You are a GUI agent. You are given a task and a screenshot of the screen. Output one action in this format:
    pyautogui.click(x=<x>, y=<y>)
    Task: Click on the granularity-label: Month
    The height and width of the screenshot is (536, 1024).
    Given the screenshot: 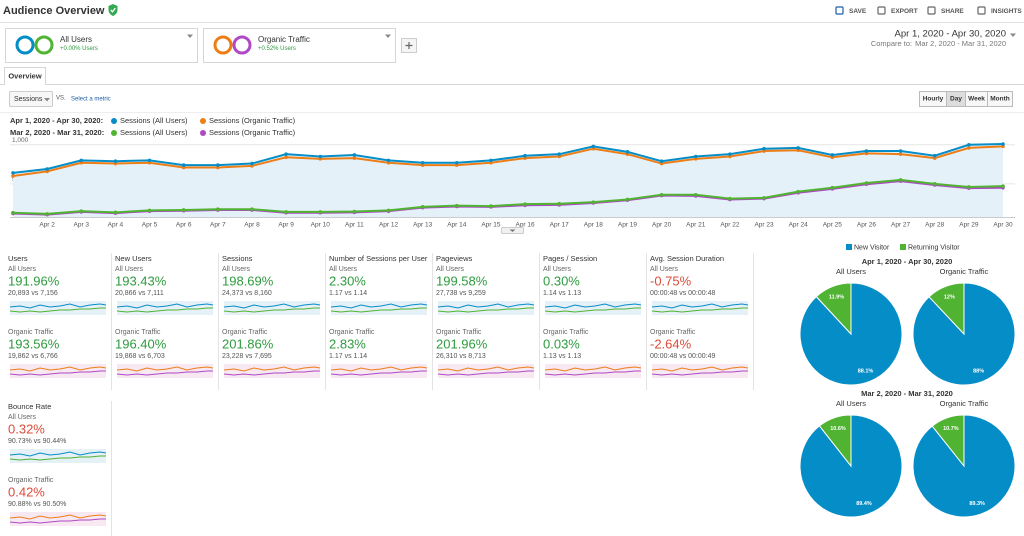 What is the action you would take?
    pyautogui.click(x=1000, y=99)
    